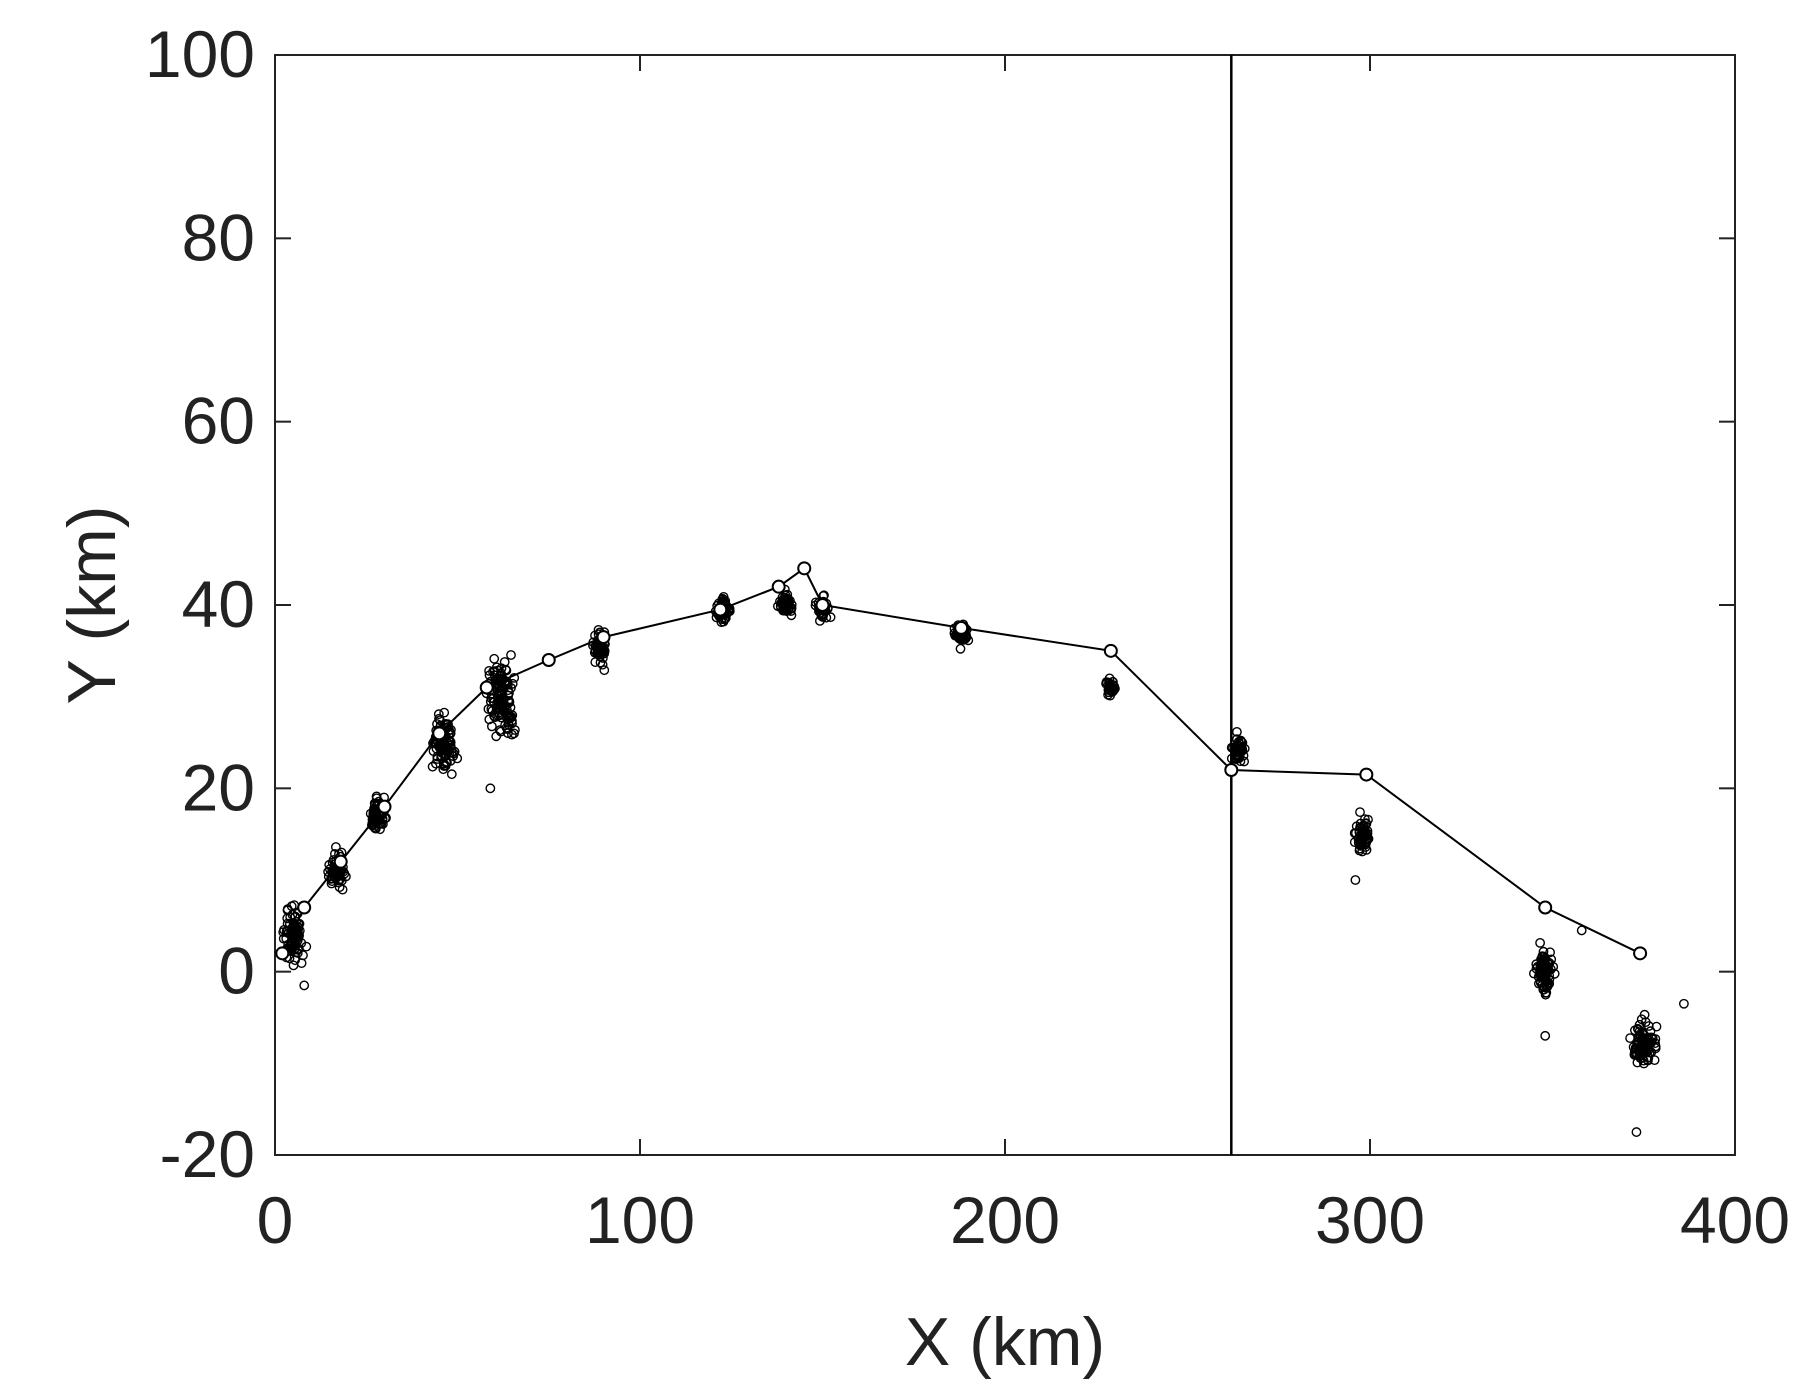  Describe the element at coordinates (207, 1154) in the screenshot. I see `y-tick-label: -20` at that location.